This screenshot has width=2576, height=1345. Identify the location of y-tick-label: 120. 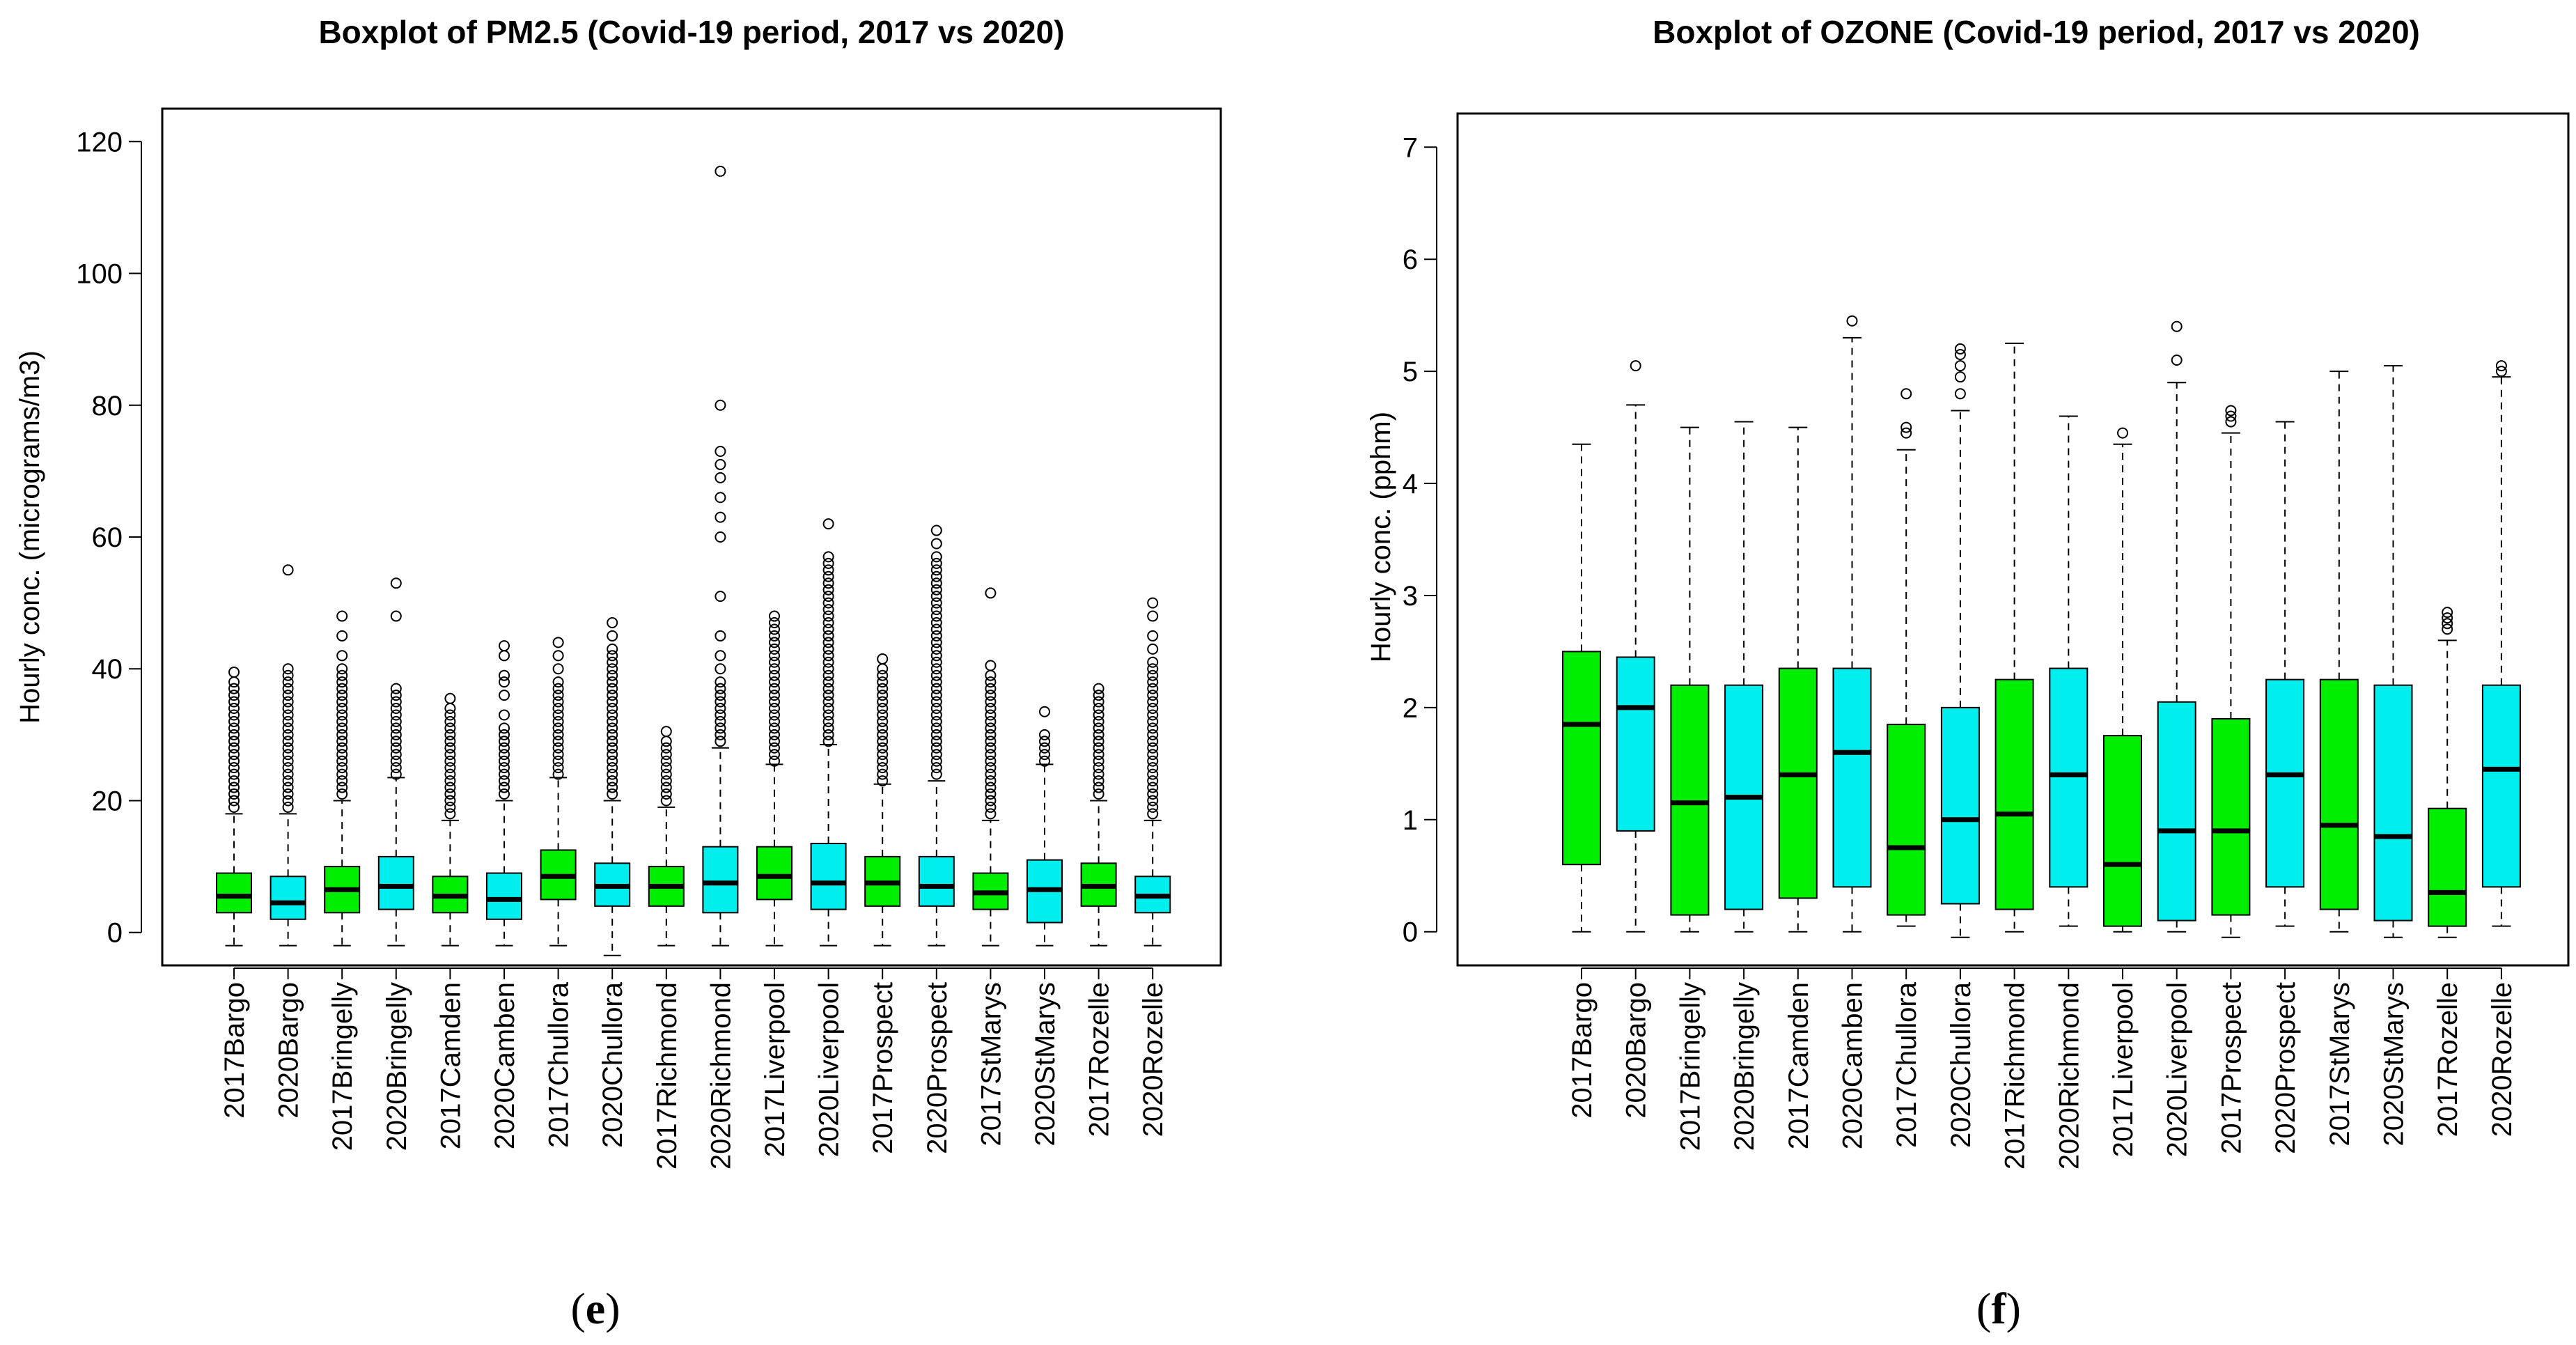
(99, 142).